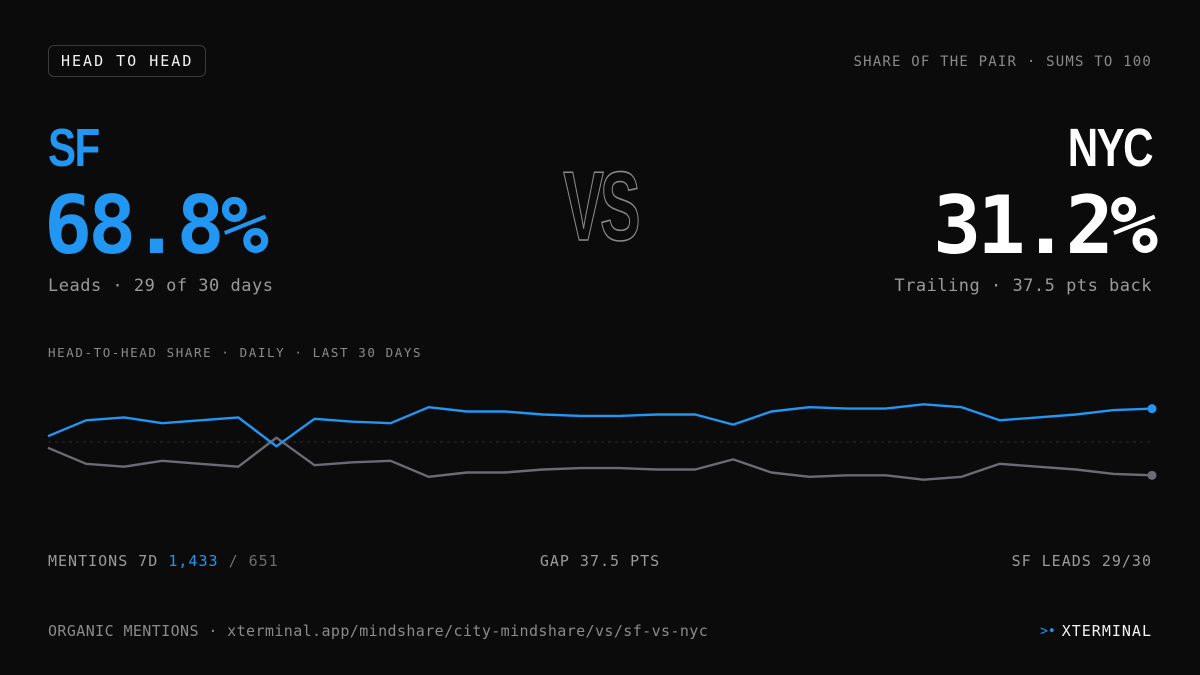 This screenshot has width=1200, height=675. I want to click on versus-mark: VS, so click(603, 200).